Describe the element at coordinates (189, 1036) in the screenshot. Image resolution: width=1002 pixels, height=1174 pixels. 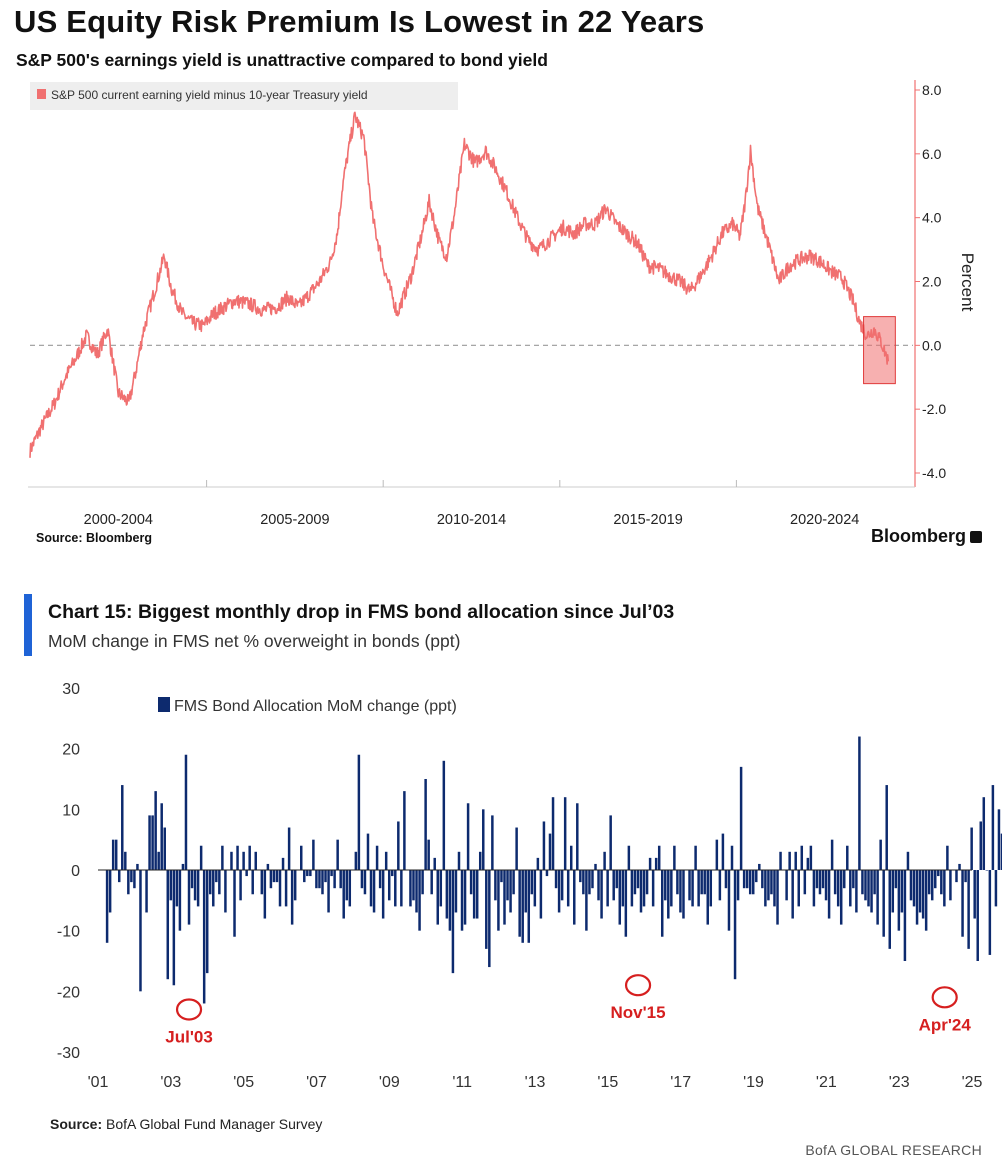
I see `chart2-annotation-label: Jul'03` at that location.